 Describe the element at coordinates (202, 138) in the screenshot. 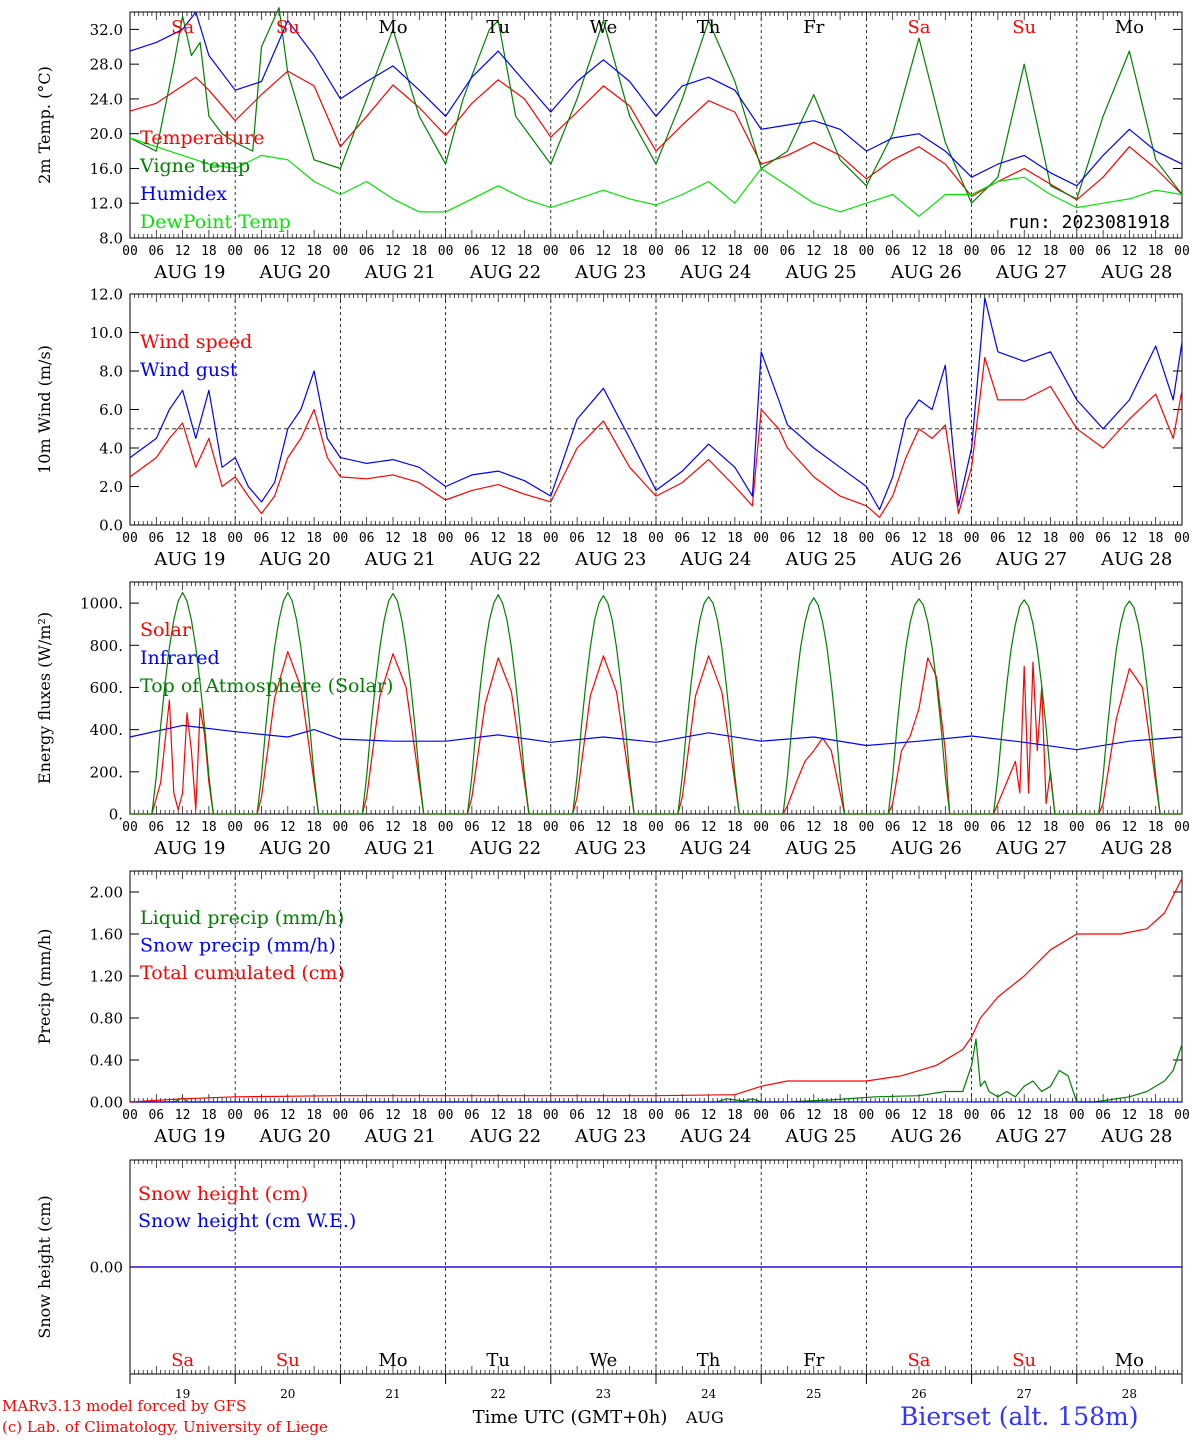

I see `legend-item: Temperature` at that location.